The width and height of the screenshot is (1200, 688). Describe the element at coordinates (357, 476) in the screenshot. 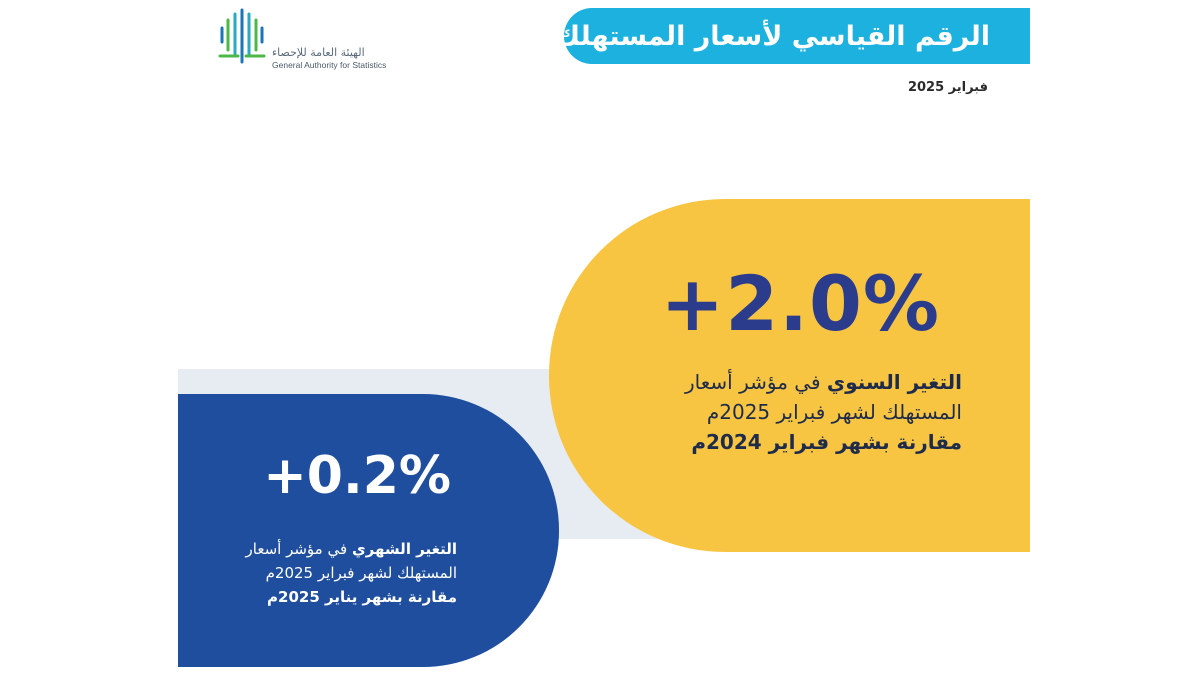

I see `monthly-change-value: +0.2%` at that location.